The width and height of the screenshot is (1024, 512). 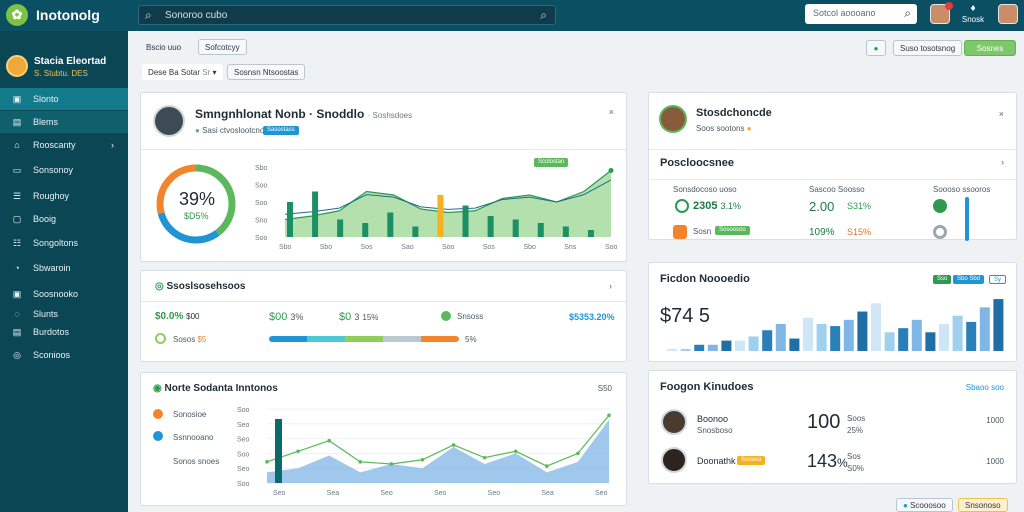 What do you see at coordinates (940, 14) in the screenshot?
I see `user-avatar` at bounding box center [940, 14].